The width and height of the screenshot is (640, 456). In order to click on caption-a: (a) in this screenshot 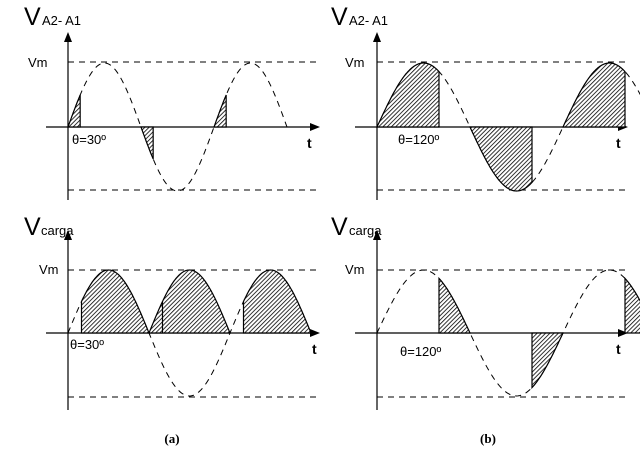, I will do `click(171, 438)`.